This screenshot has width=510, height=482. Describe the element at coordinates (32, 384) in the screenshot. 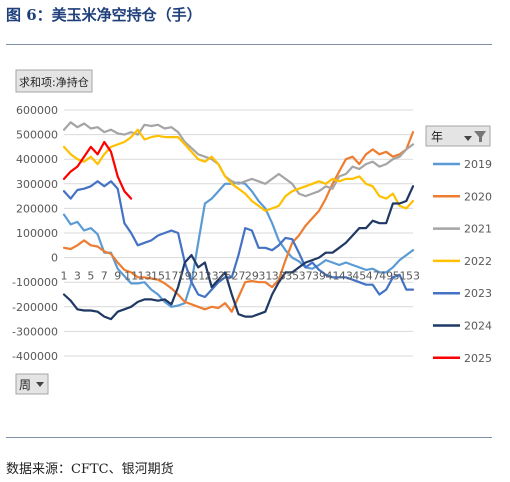

I see `axis-field-button: 周` at that location.